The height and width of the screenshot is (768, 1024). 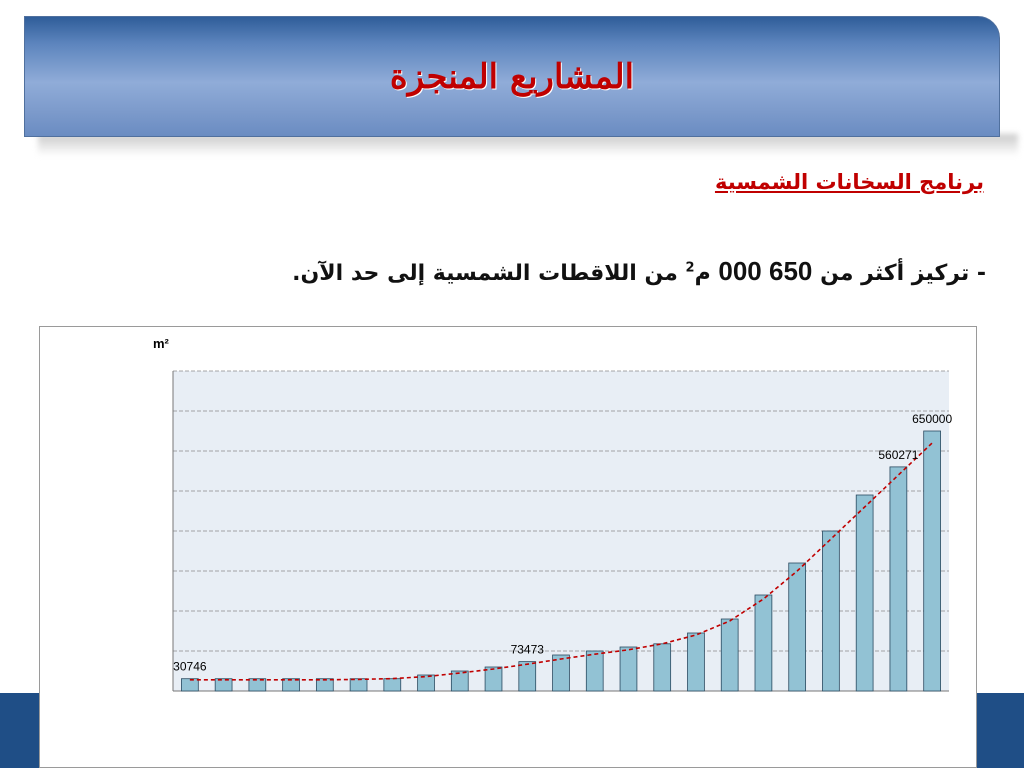 I want to click on title-shadow, so click(x=528, y=145).